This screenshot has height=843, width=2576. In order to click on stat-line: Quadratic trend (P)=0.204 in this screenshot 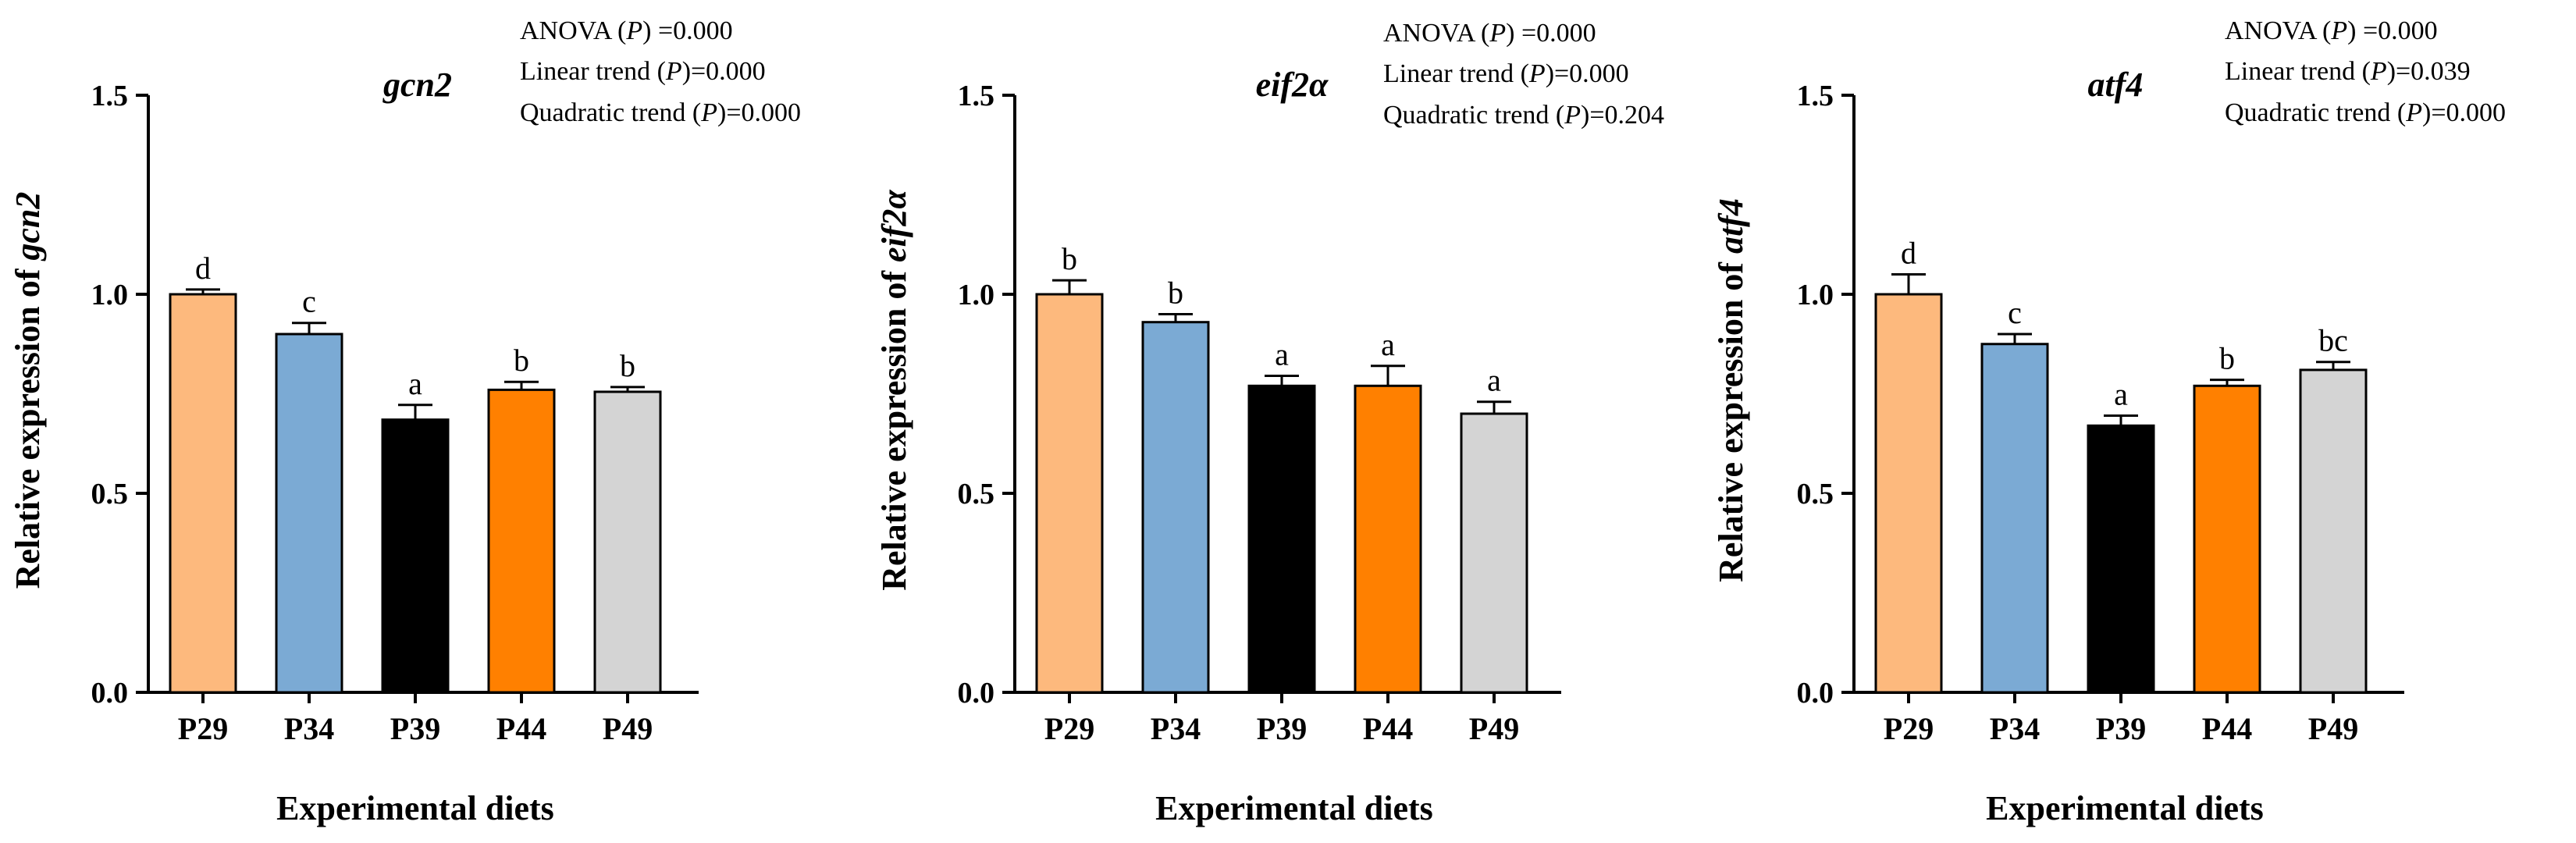, I will do `click(1523, 116)`.